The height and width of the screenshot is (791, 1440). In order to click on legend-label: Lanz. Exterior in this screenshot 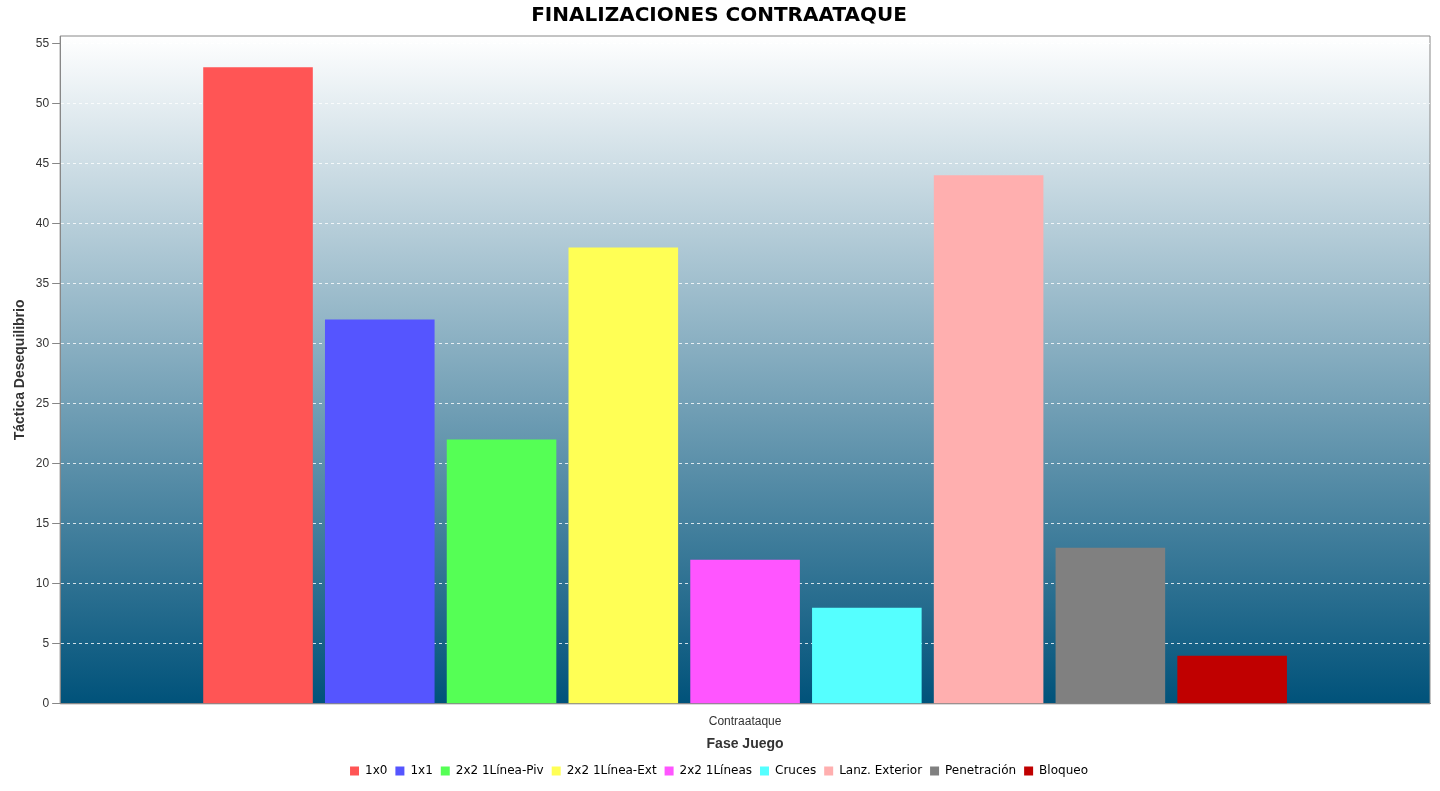, I will do `click(881, 770)`.